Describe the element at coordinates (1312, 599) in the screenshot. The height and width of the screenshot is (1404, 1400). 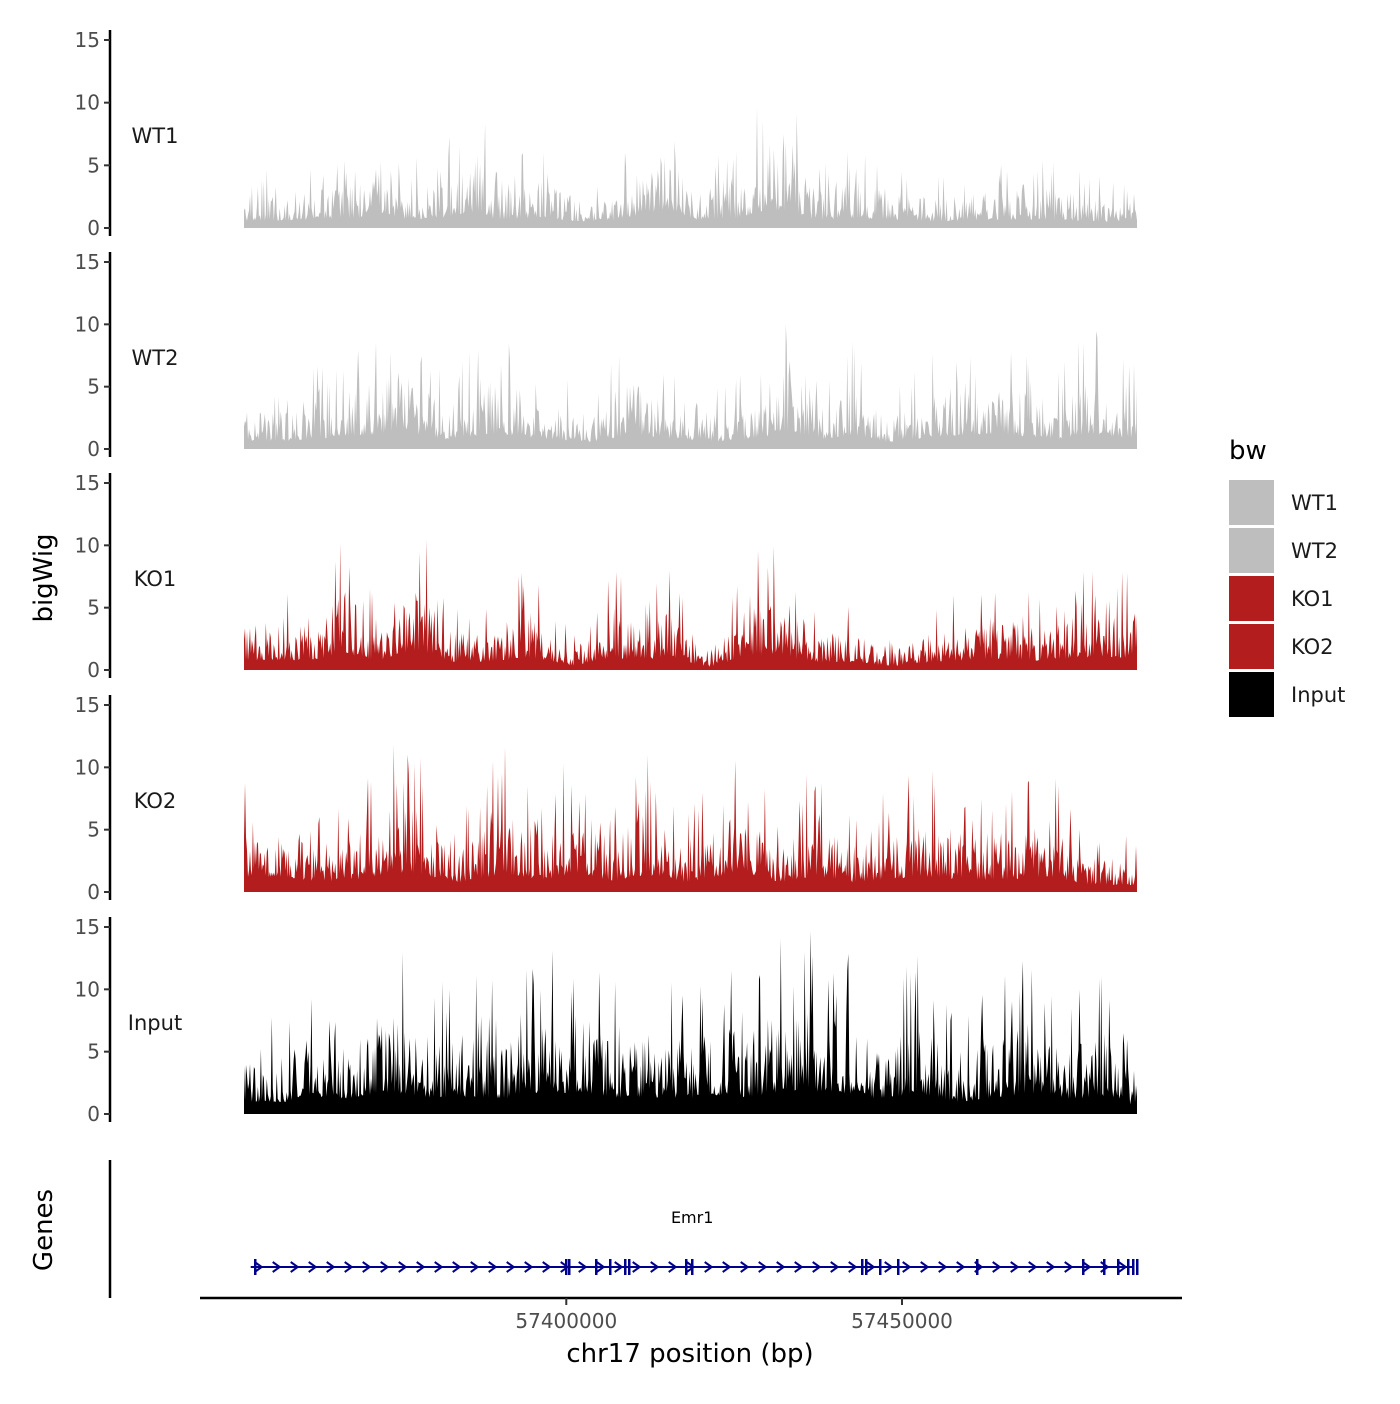
I see `legend-label: KO1` at that location.